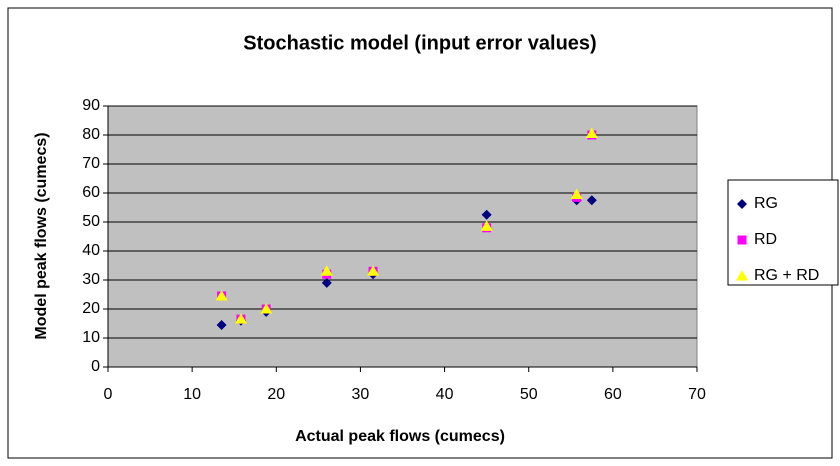 The width and height of the screenshot is (840, 466). What do you see at coordinates (91, 192) in the screenshot?
I see `y-tick-label: 60` at bounding box center [91, 192].